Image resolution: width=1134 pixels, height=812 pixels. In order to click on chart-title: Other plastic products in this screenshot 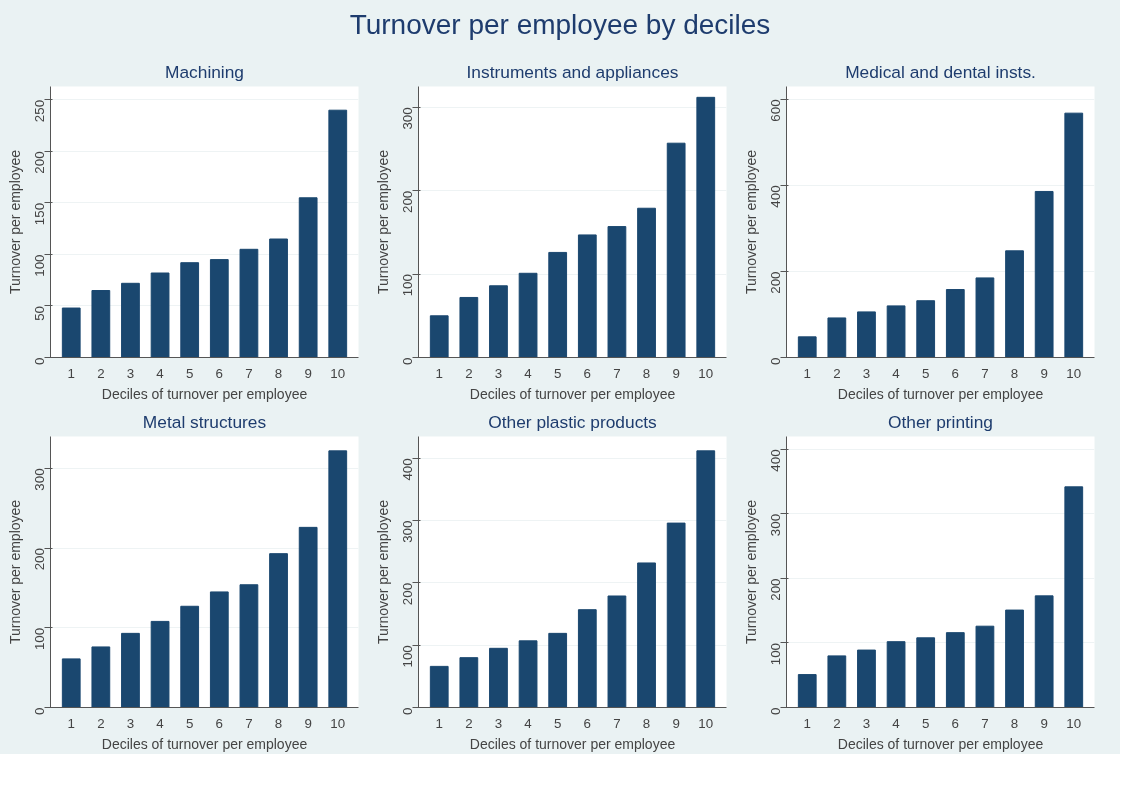, I will do `click(573, 421)`.